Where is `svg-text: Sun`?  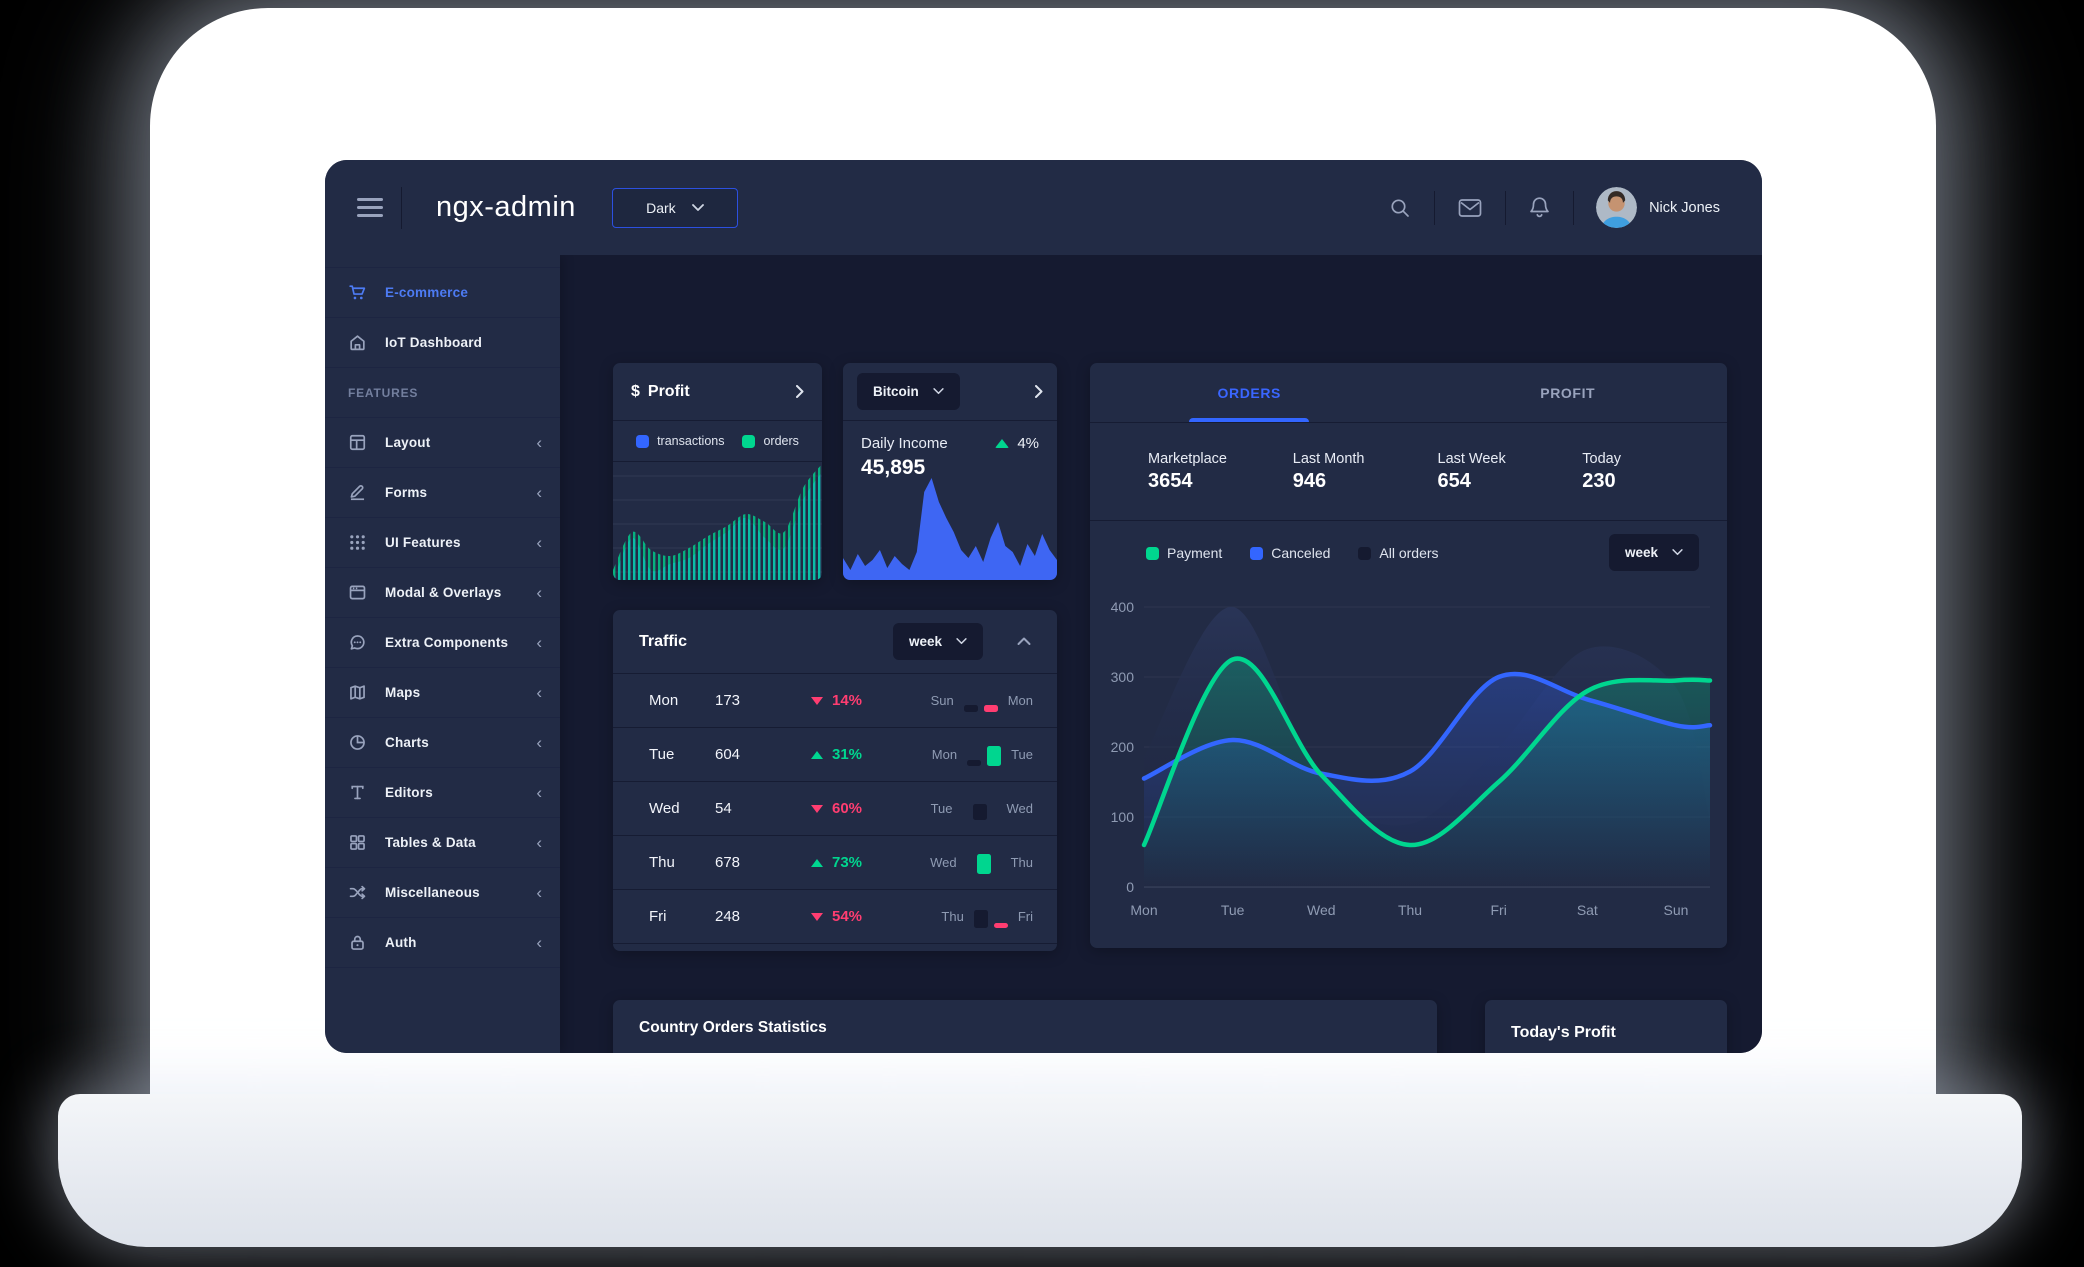
svg-text: Sun is located at coordinates (1676, 910).